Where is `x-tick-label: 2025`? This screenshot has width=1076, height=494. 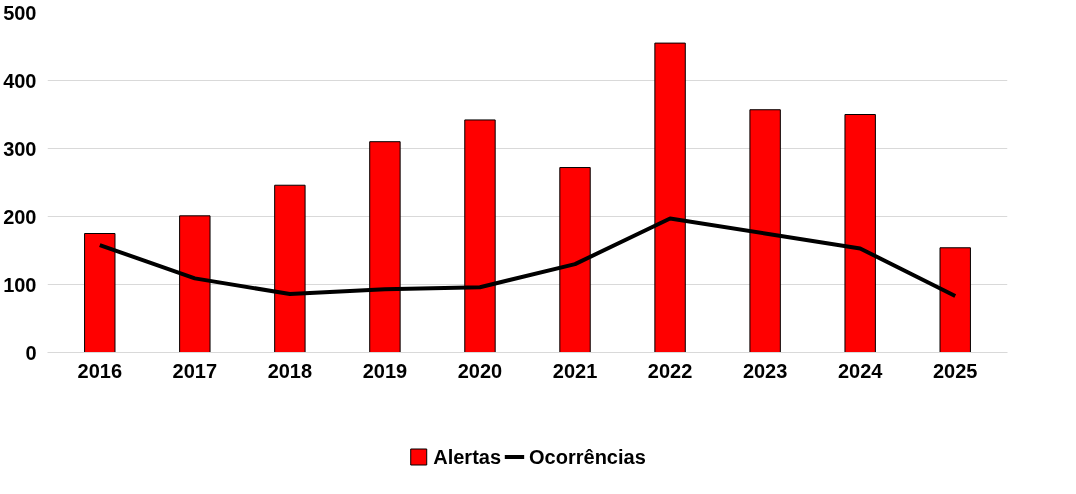 x-tick-label: 2025 is located at coordinates (955, 370).